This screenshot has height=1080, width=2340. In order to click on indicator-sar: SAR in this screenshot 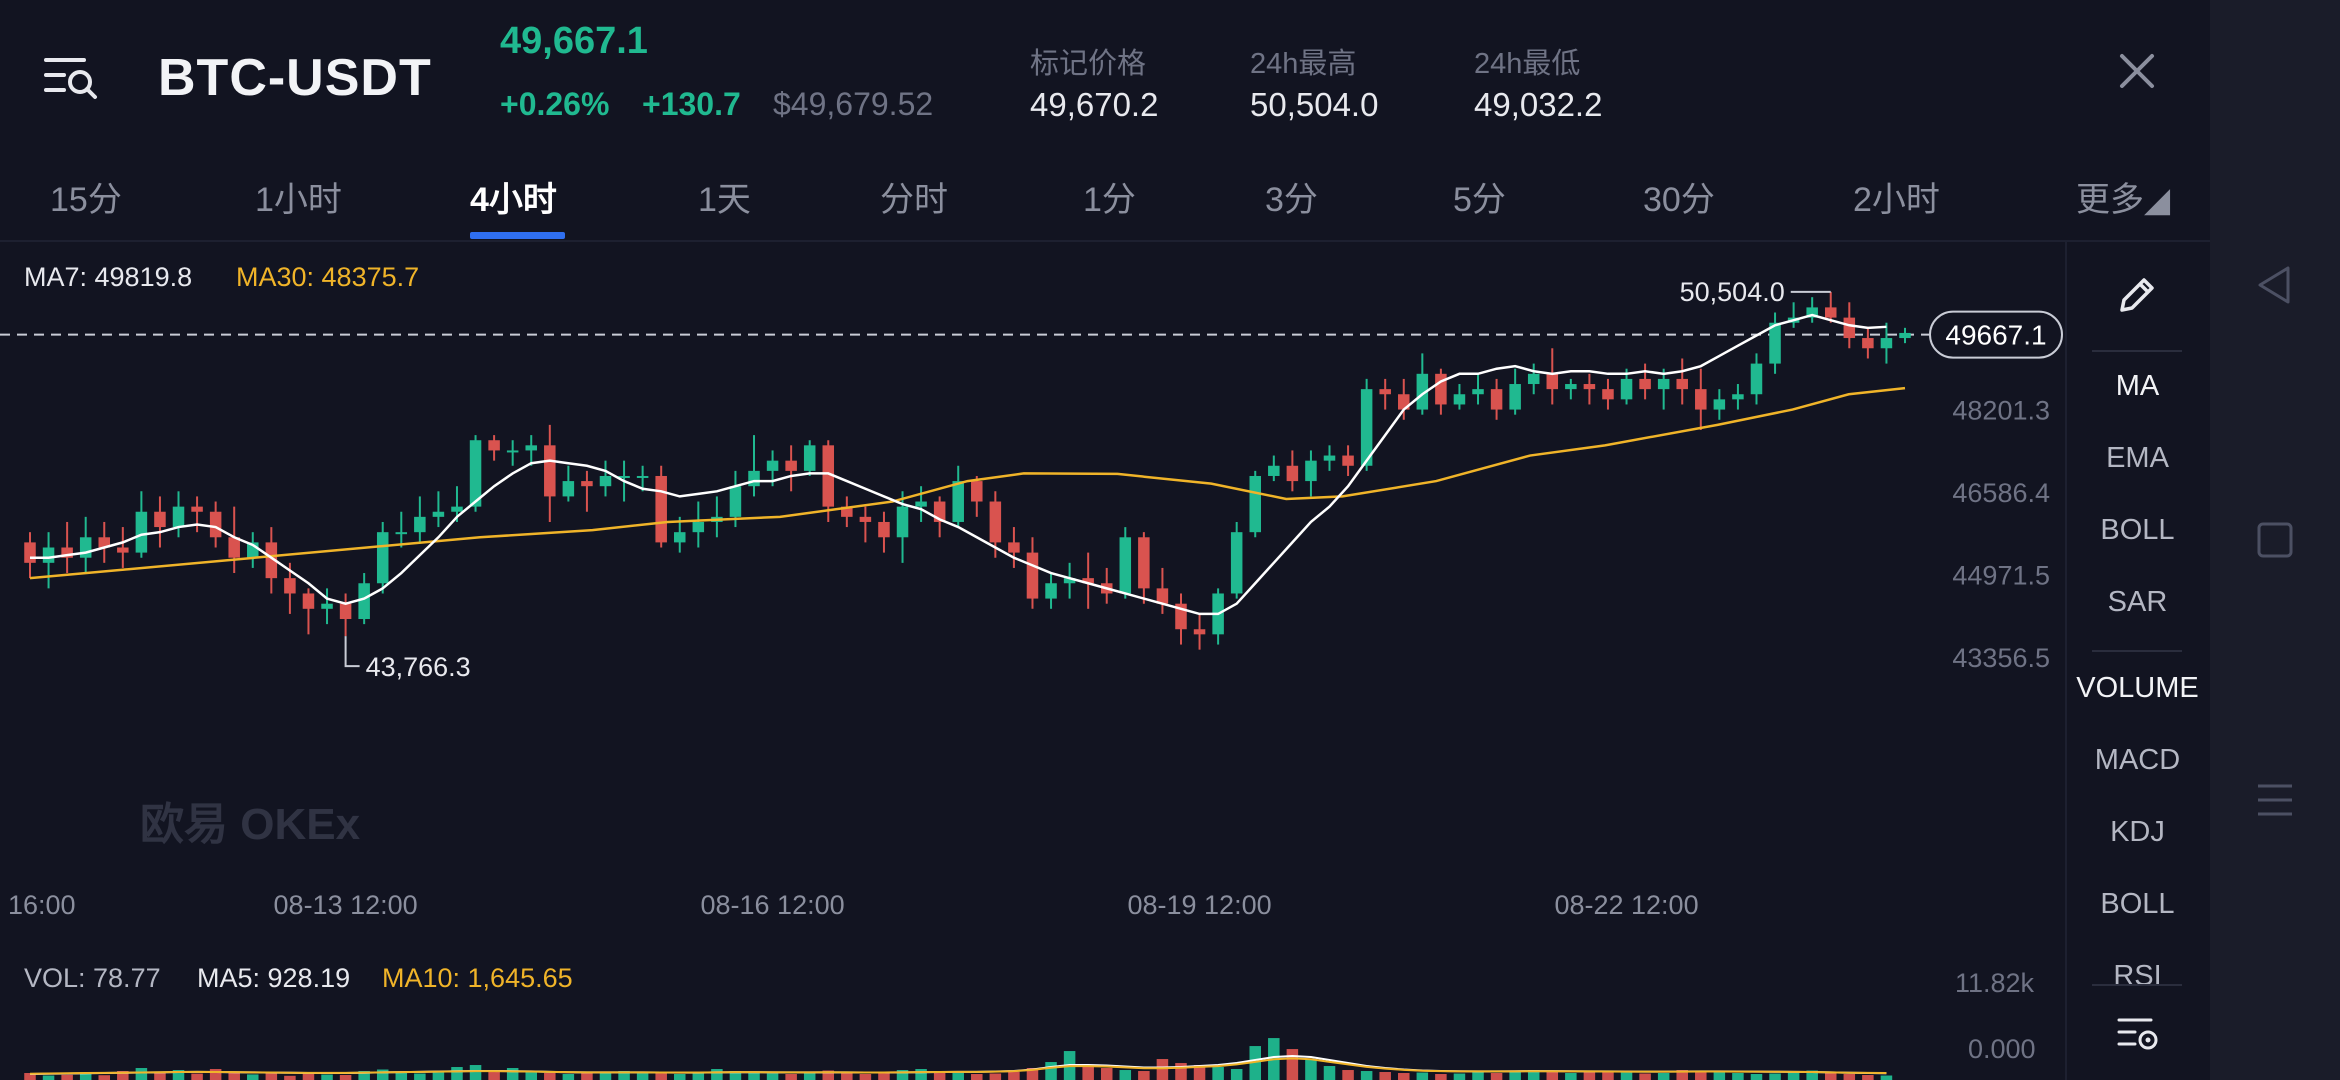, I will do `click(2137, 602)`.